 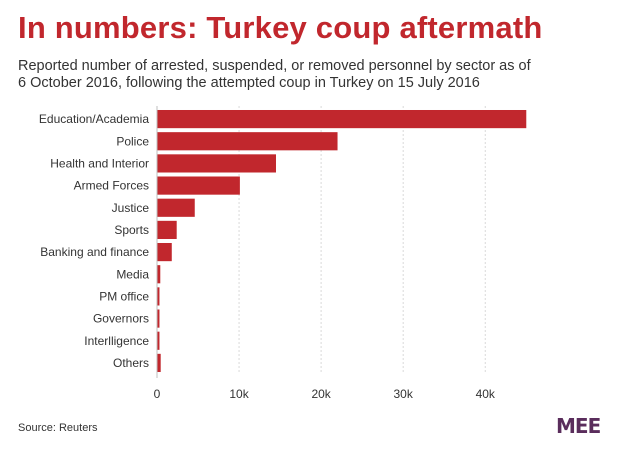 I want to click on category-label: Others, so click(x=131, y=363).